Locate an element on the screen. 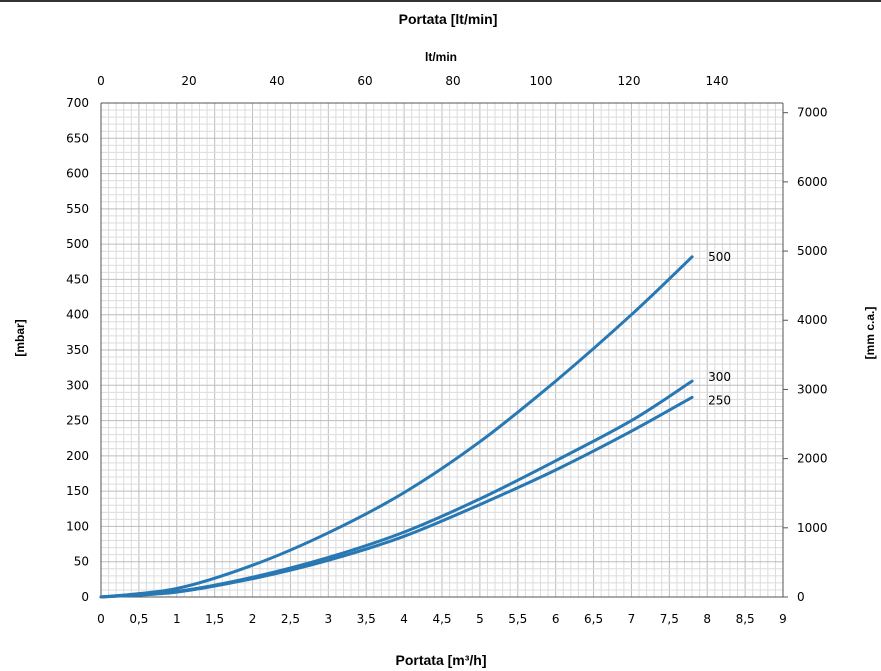 The height and width of the screenshot is (671, 881). curve-label-500: 500 is located at coordinates (719, 257).